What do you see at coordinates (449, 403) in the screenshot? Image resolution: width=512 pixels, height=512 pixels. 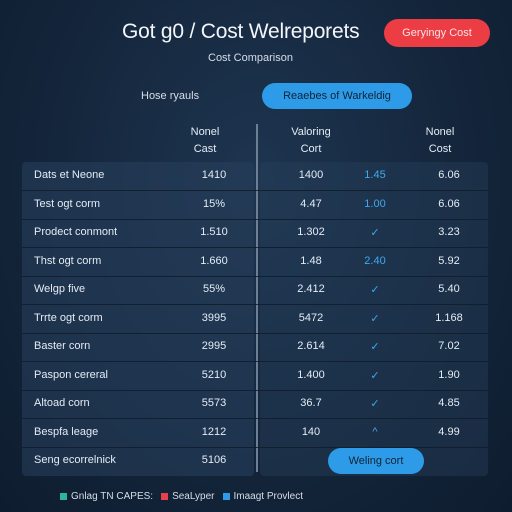 I see `row-value-4-cell: 4.85` at bounding box center [449, 403].